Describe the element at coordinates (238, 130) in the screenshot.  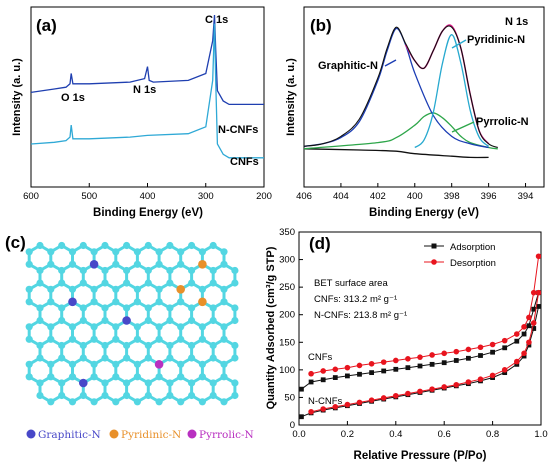
I see `series-label-ncnfs: N-CNFs` at that location.